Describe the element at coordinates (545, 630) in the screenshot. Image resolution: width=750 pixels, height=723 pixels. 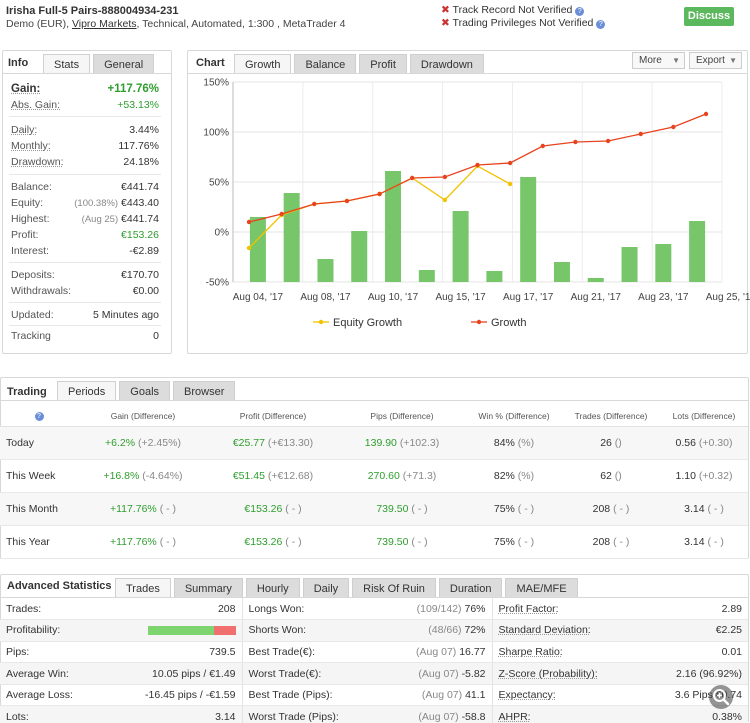
I see `stat-label: Standard Deviation:` at that location.